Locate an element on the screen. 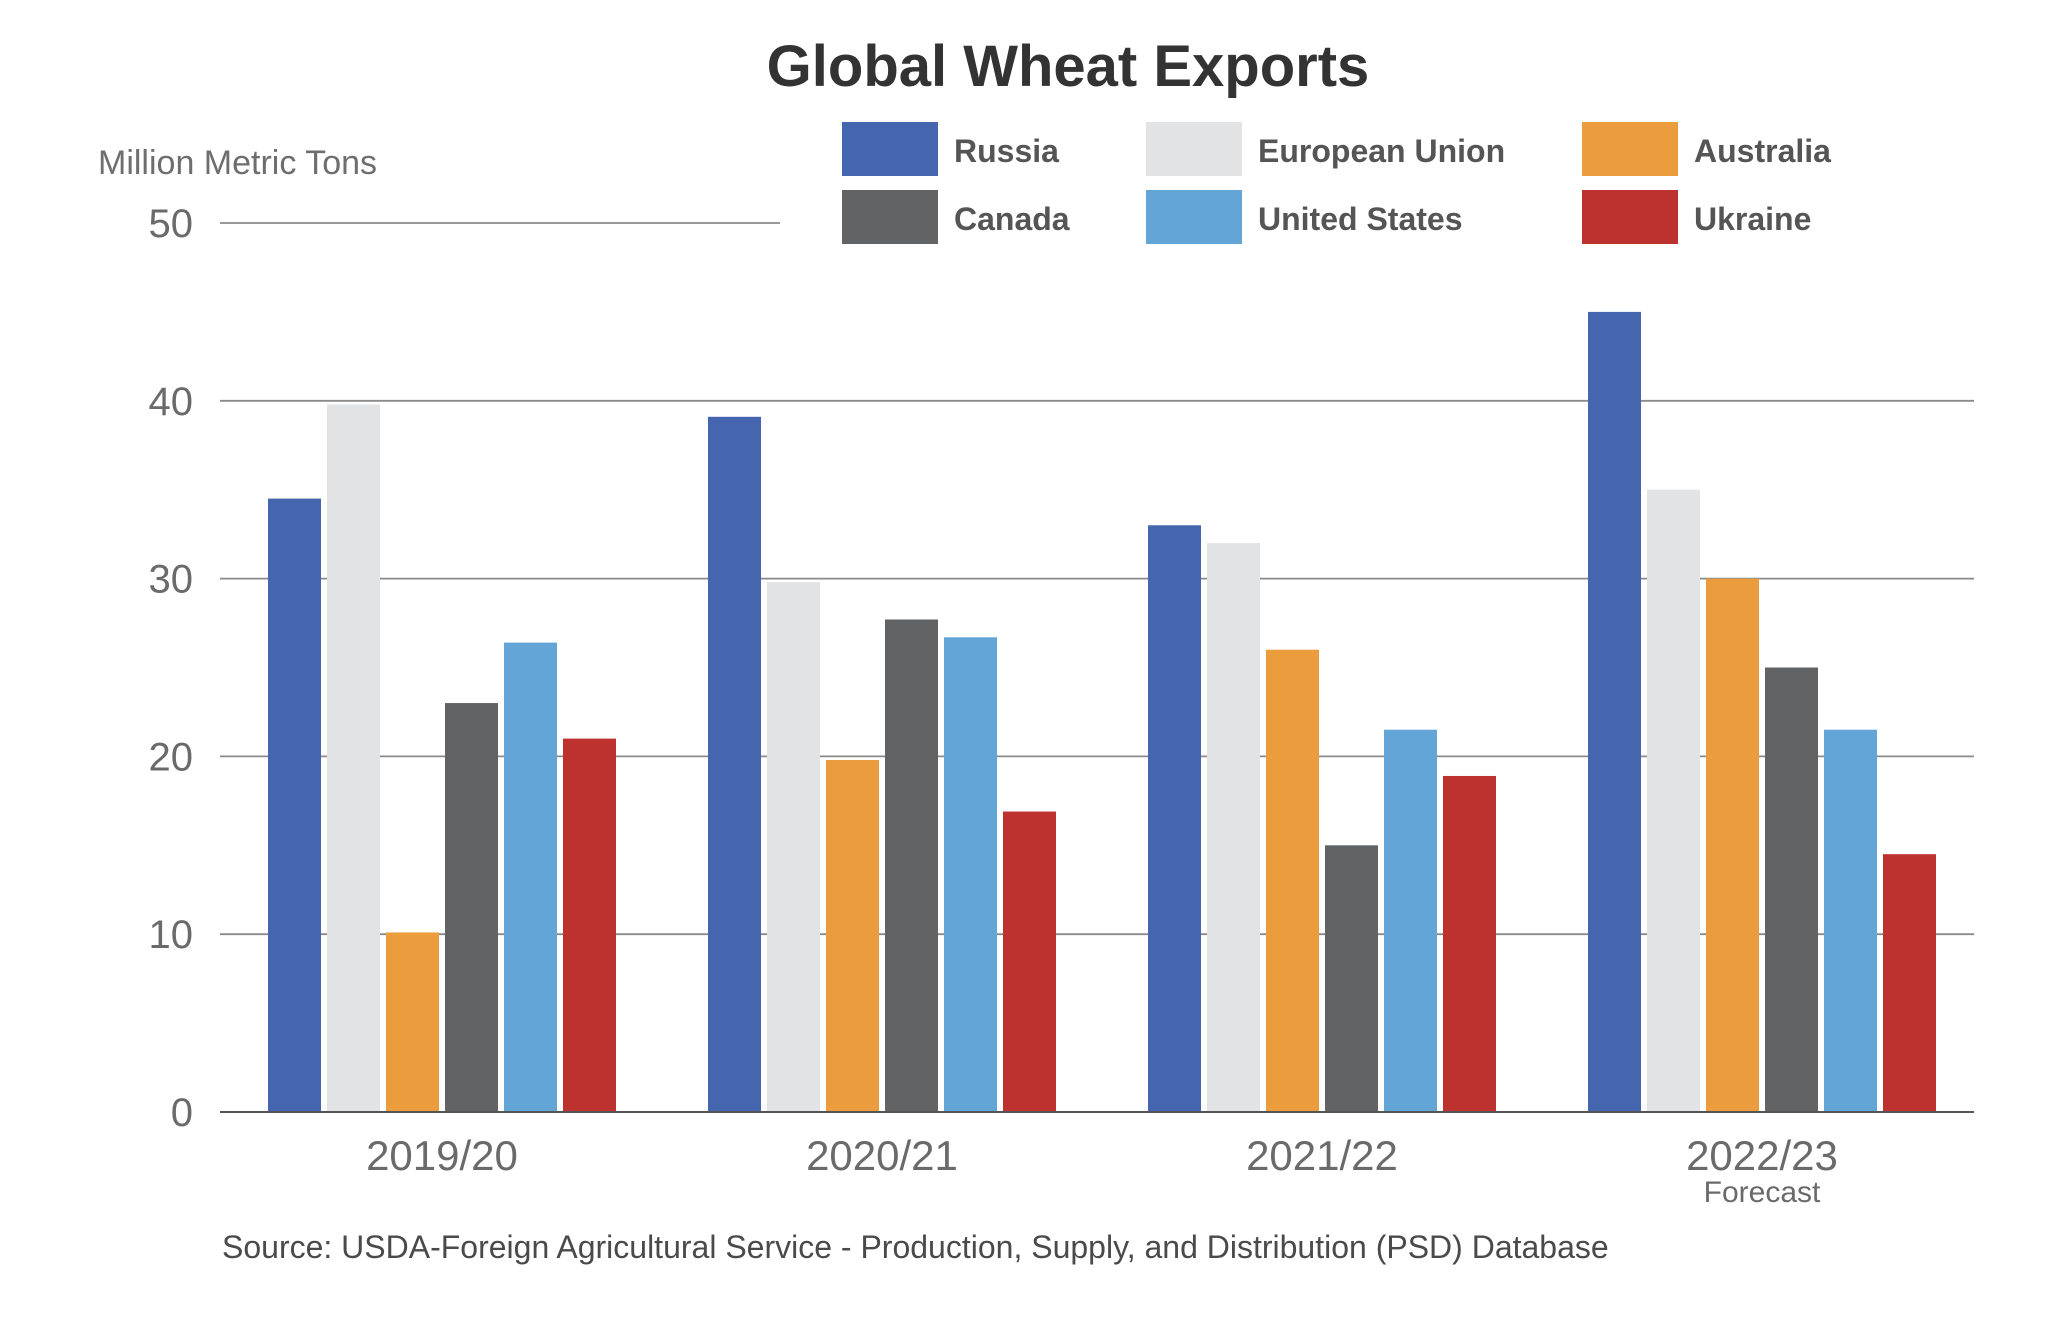 Image resolution: width=2048 pixels, height=1328 pixels. legend-item: European Union is located at coordinates (1325, 149).